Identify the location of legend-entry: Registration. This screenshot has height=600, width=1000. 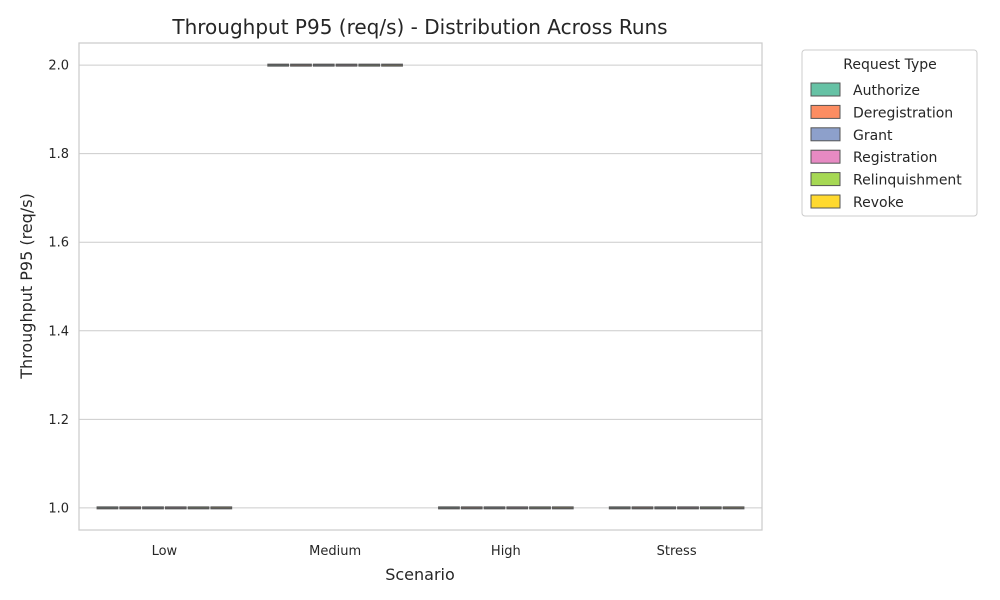
(873, 157).